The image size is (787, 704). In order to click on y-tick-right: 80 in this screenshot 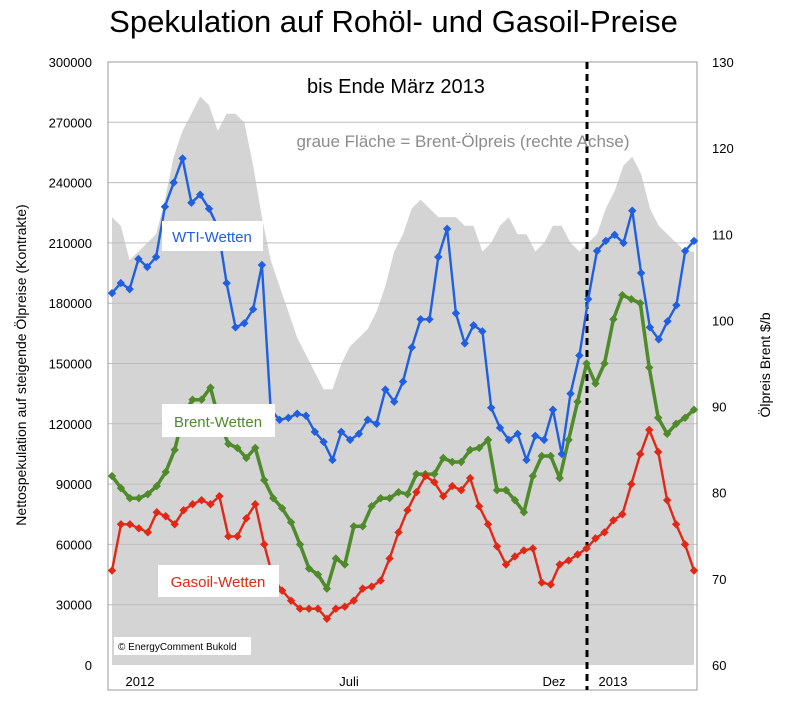, I will do `click(719, 493)`.